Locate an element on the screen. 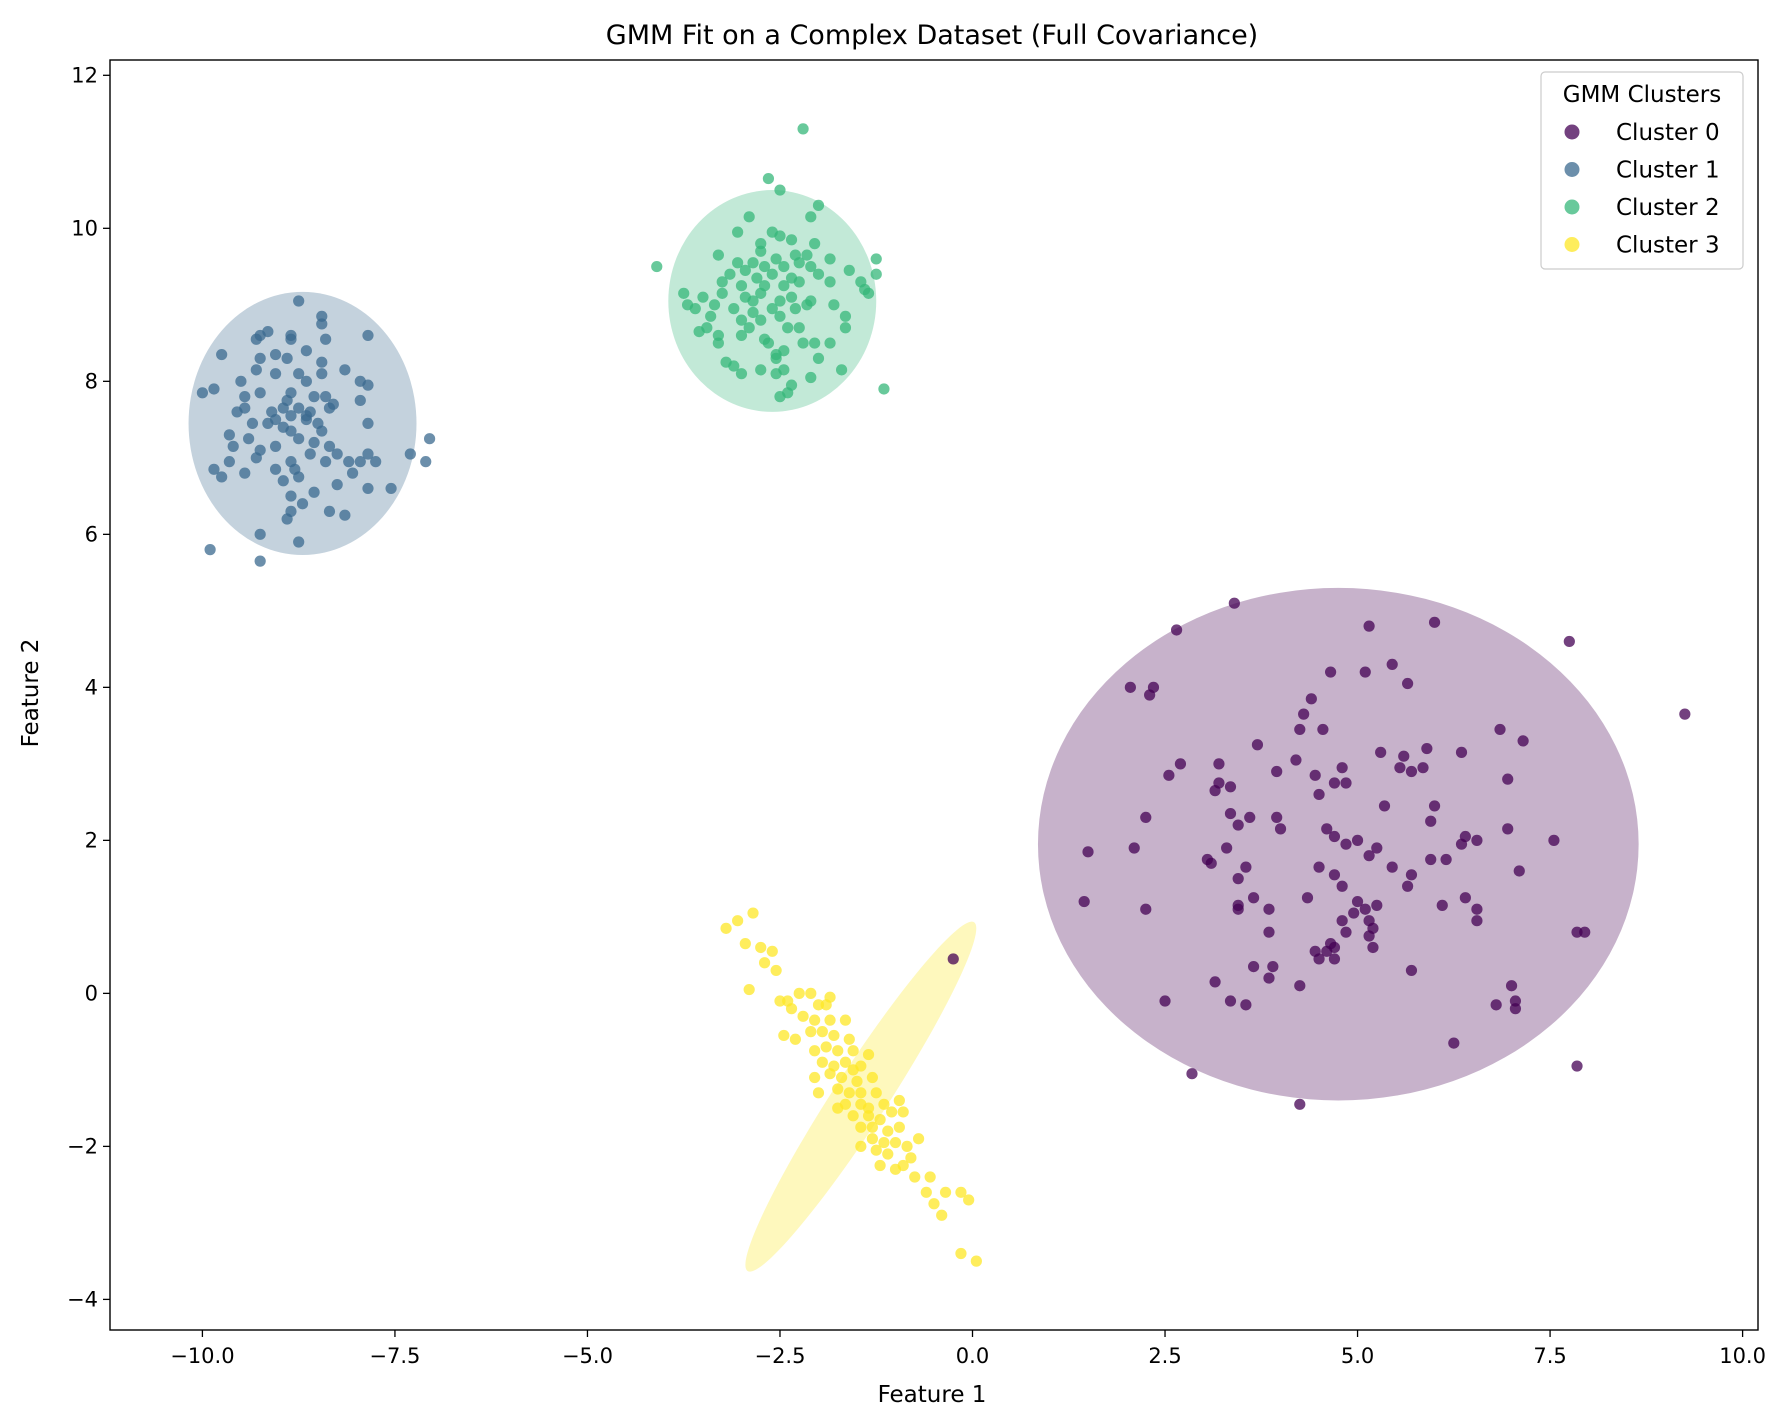 This screenshot has height=1415, width=1779. y-tick-label: 12 is located at coordinates (84, 75).